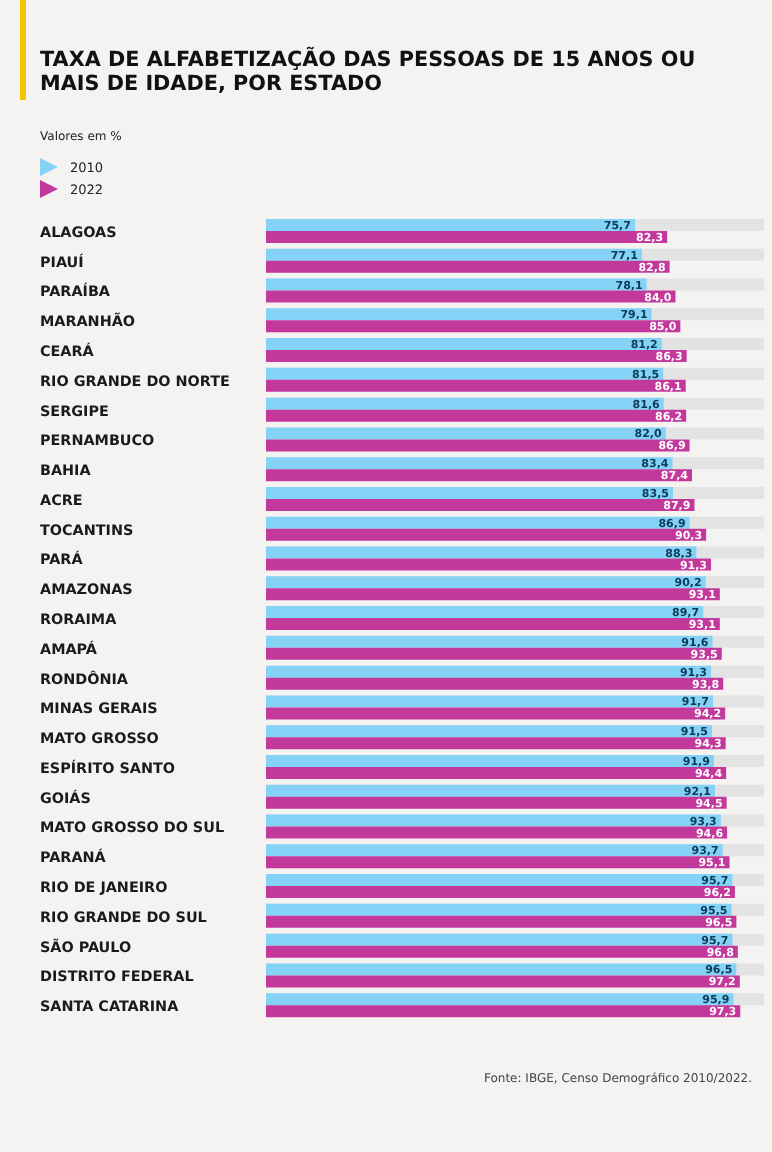  Describe the element at coordinates (369, 72) in the screenshot. I see `chart-title: TAXA DE ALFABETIZAÇÃO DAS PESSOAS DE 15 ANOS OU MAIS DE IDADE, POR ESTADO` at that location.